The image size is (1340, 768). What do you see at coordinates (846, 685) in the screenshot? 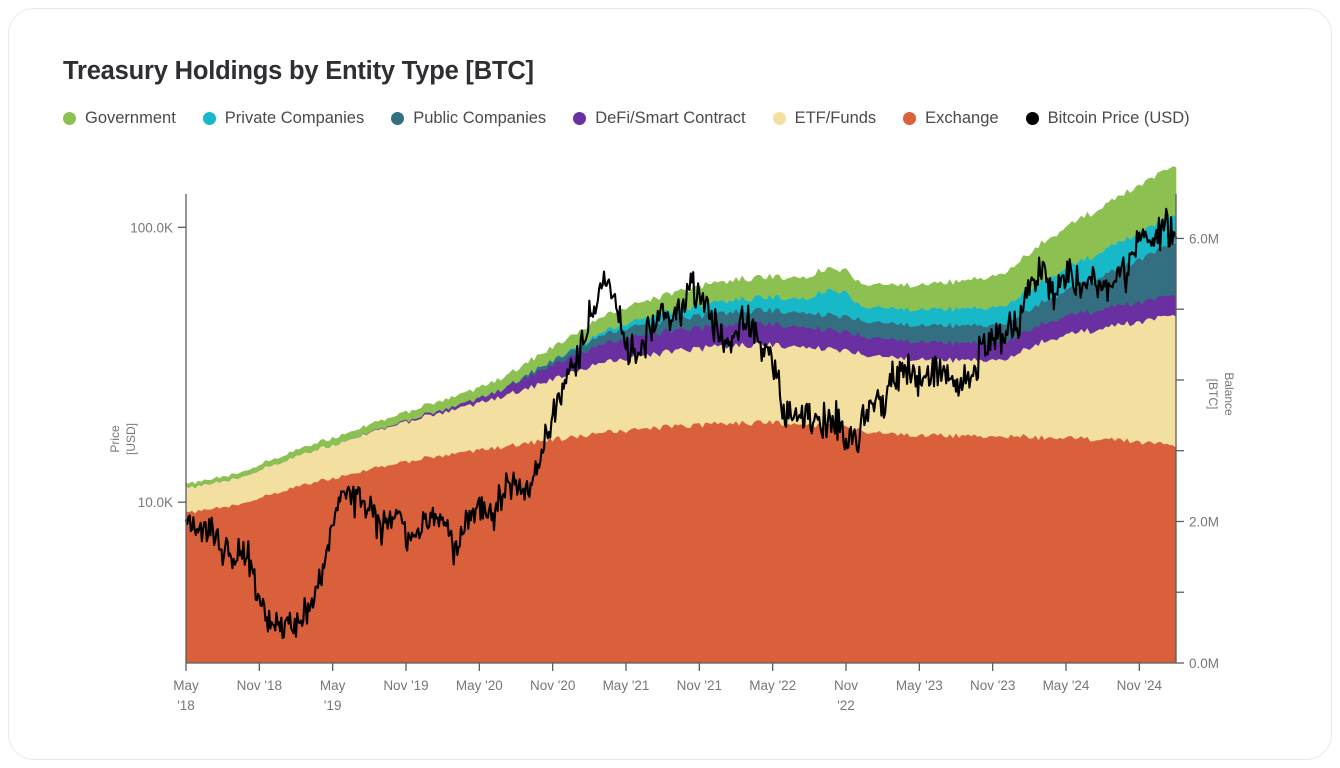
I see `bottom-tick-label-9: Nov` at bounding box center [846, 685].